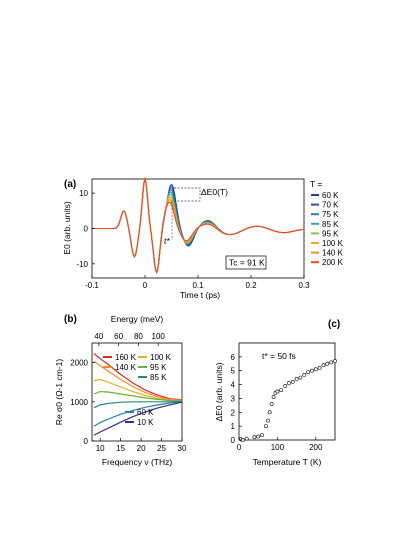 The width and height of the screenshot is (415, 537). What do you see at coordinates (198, 285) in the screenshot?
I see `x-tick-label: 0.1` at bounding box center [198, 285].